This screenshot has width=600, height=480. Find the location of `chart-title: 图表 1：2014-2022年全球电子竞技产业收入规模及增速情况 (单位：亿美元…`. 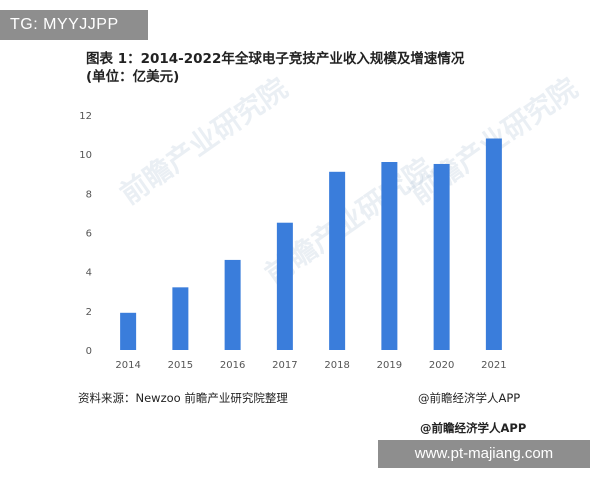

chart-title: 图表 1：2014-2022年全球电子竞技产业收入规模及增速情况 (单位：亿美元… is located at coordinates (301, 68).